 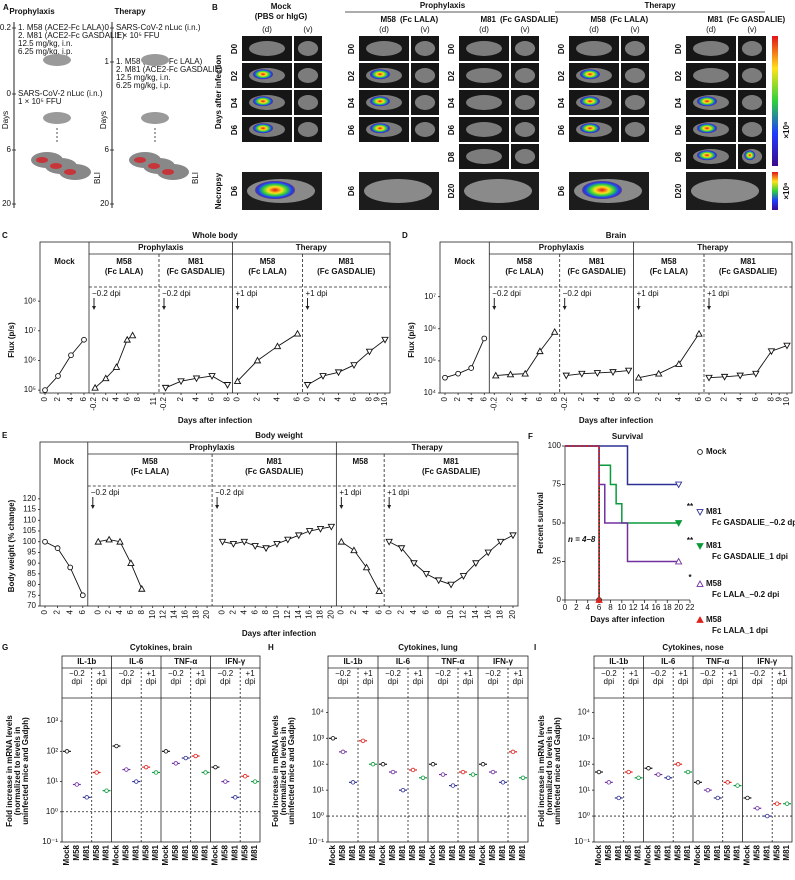 I want to click on x-tick-label: 20, so click(x=678, y=607).